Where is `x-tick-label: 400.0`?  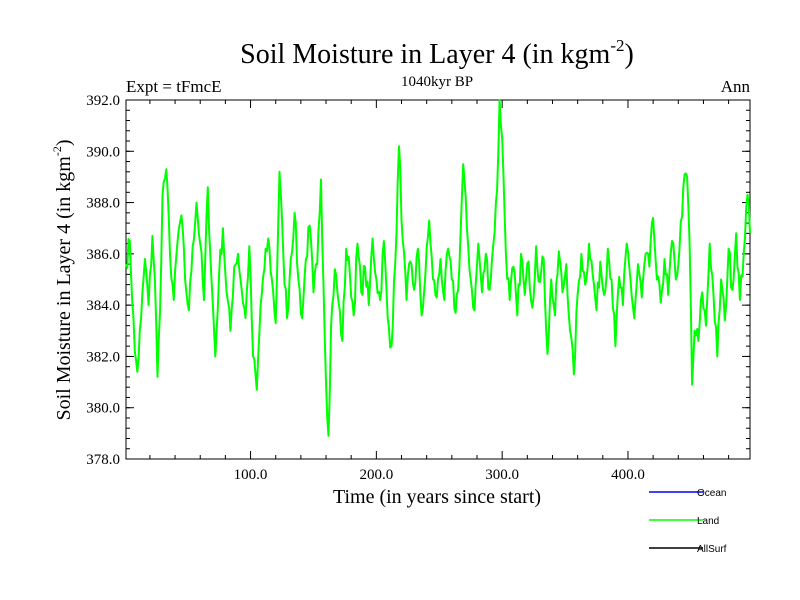
x-tick-label: 400.0 is located at coordinates (628, 475).